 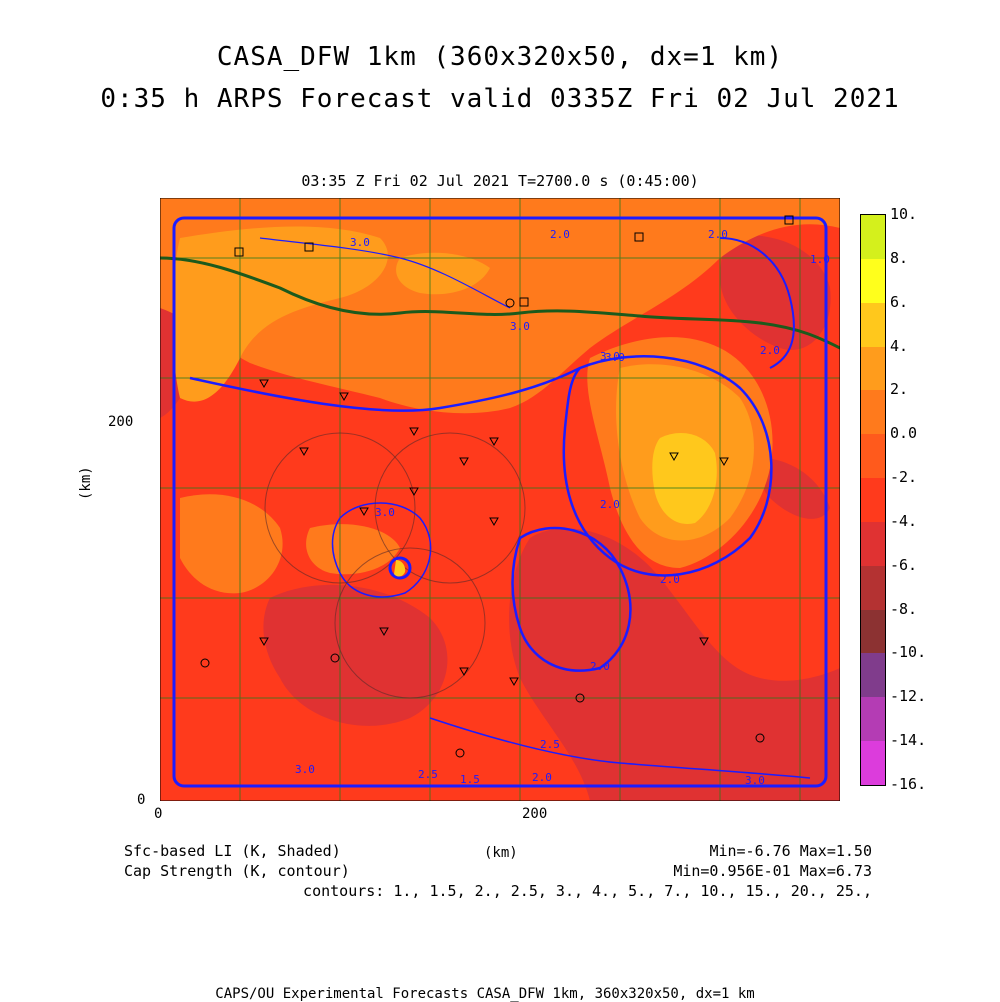 I want to click on colorbar-label: -16., so click(x=908, y=784).